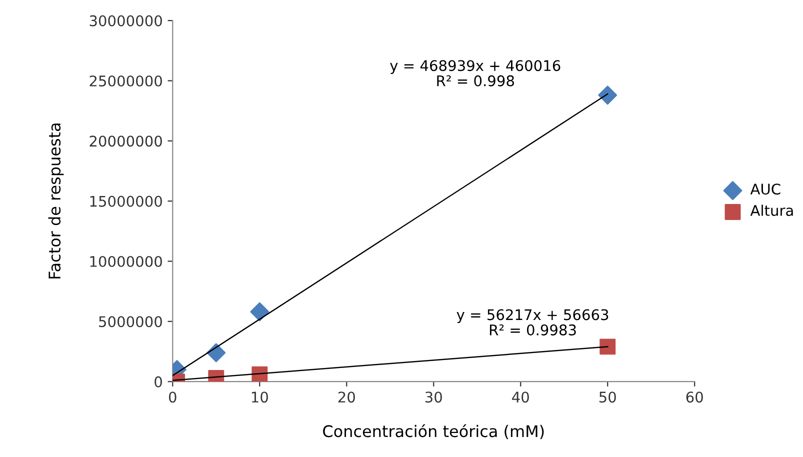 The height and width of the screenshot is (457, 803). Describe the element at coordinates (126, 141) in the screenshot. I see `y-tick-label: 20000000` at that location.